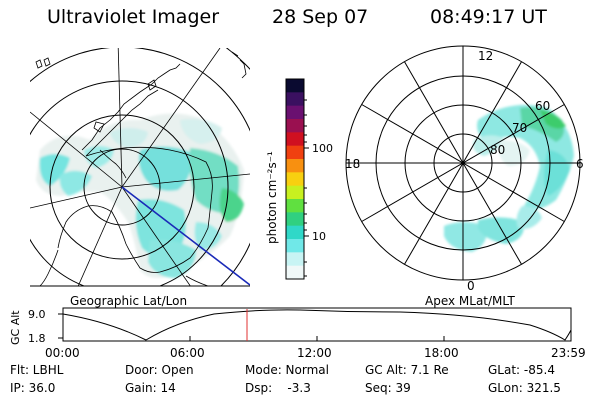 The height and width of the screenshot is (400, 600). I want to click on time-tick-2359: 23:59, so click(568, 353).